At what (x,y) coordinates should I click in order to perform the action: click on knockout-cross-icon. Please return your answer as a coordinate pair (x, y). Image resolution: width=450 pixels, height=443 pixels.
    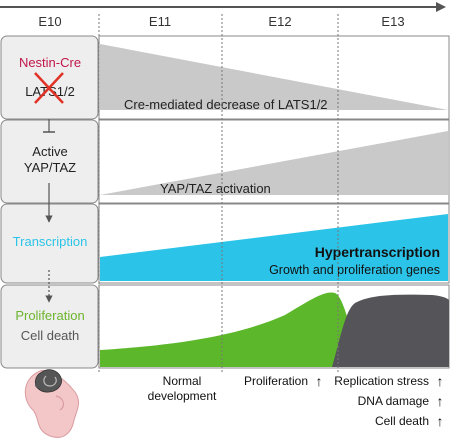
    Looking at the image, I should click on (49, 88).